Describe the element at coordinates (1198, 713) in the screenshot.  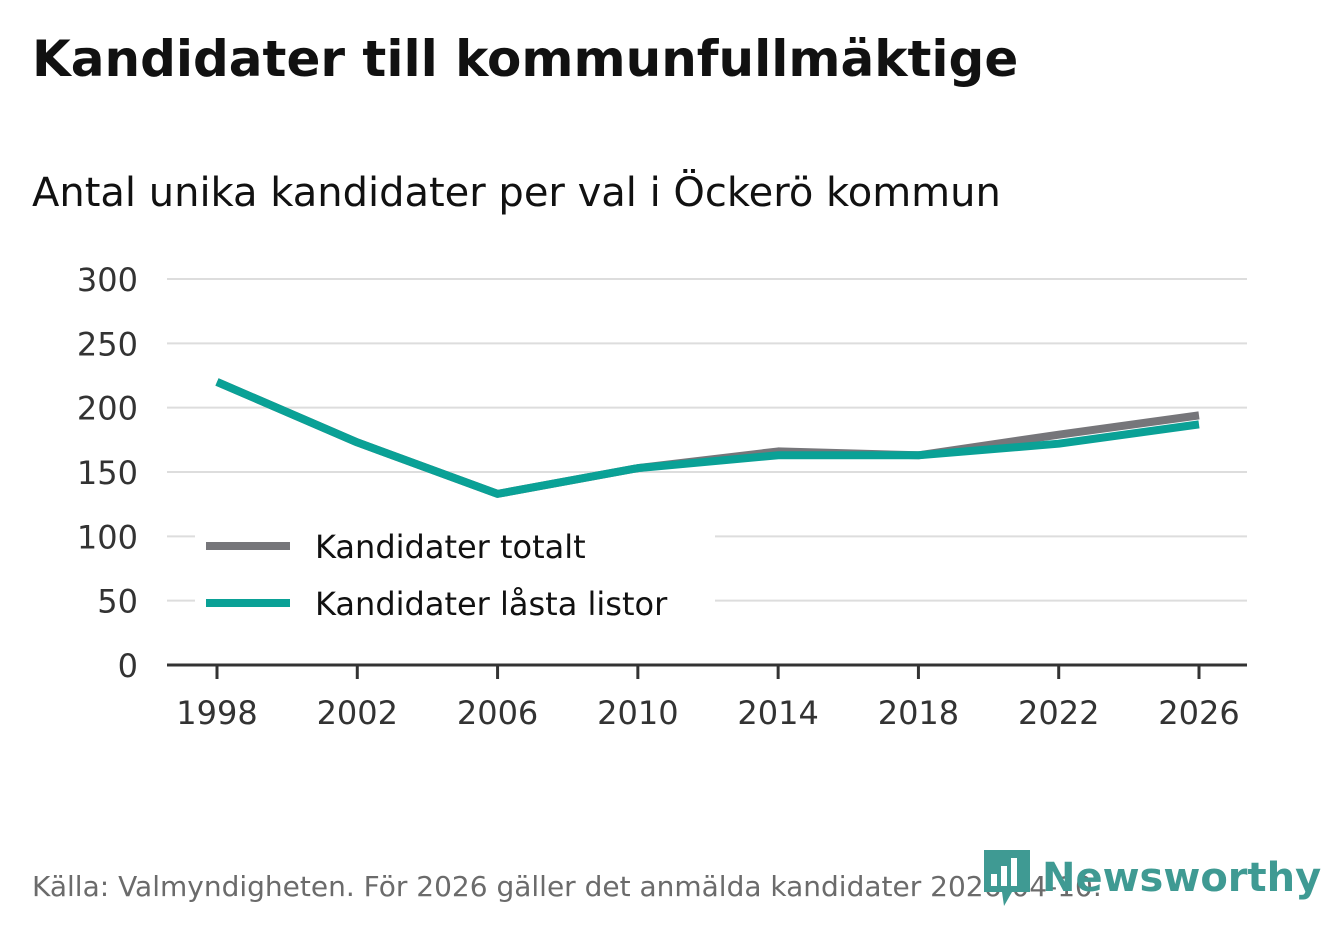
I see `x-tick-label: 2026` at that location.